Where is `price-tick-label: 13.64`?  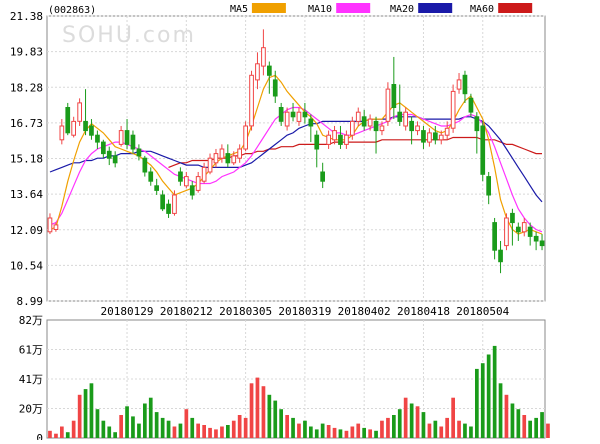 price-tick-label: 13.64 is located at coordinates (26, 194).